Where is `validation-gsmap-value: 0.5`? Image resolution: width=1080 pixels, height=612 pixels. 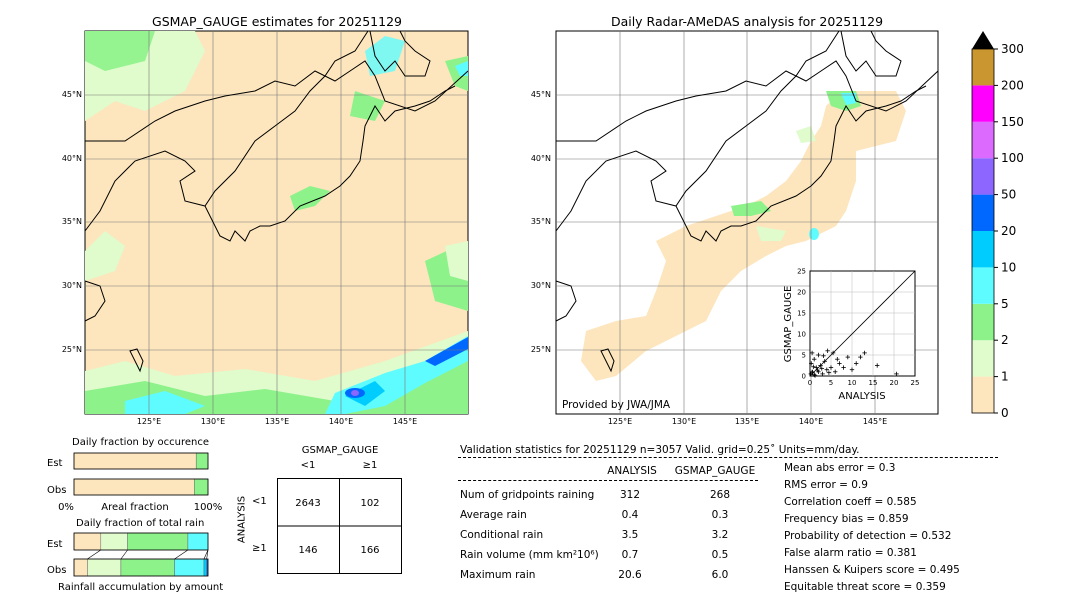
validation-gsmap-value: 0.5 is located at coordinates (720, 555).